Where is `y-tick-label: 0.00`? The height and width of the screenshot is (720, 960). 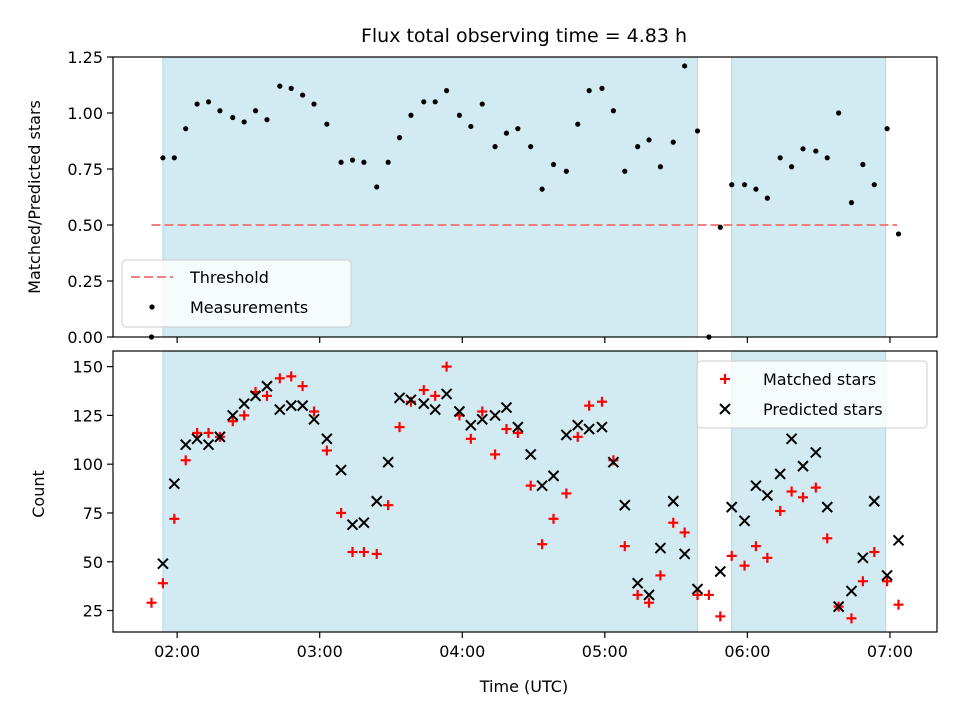 y-tick-label: 0.00 is located at coordinates (85, 337).